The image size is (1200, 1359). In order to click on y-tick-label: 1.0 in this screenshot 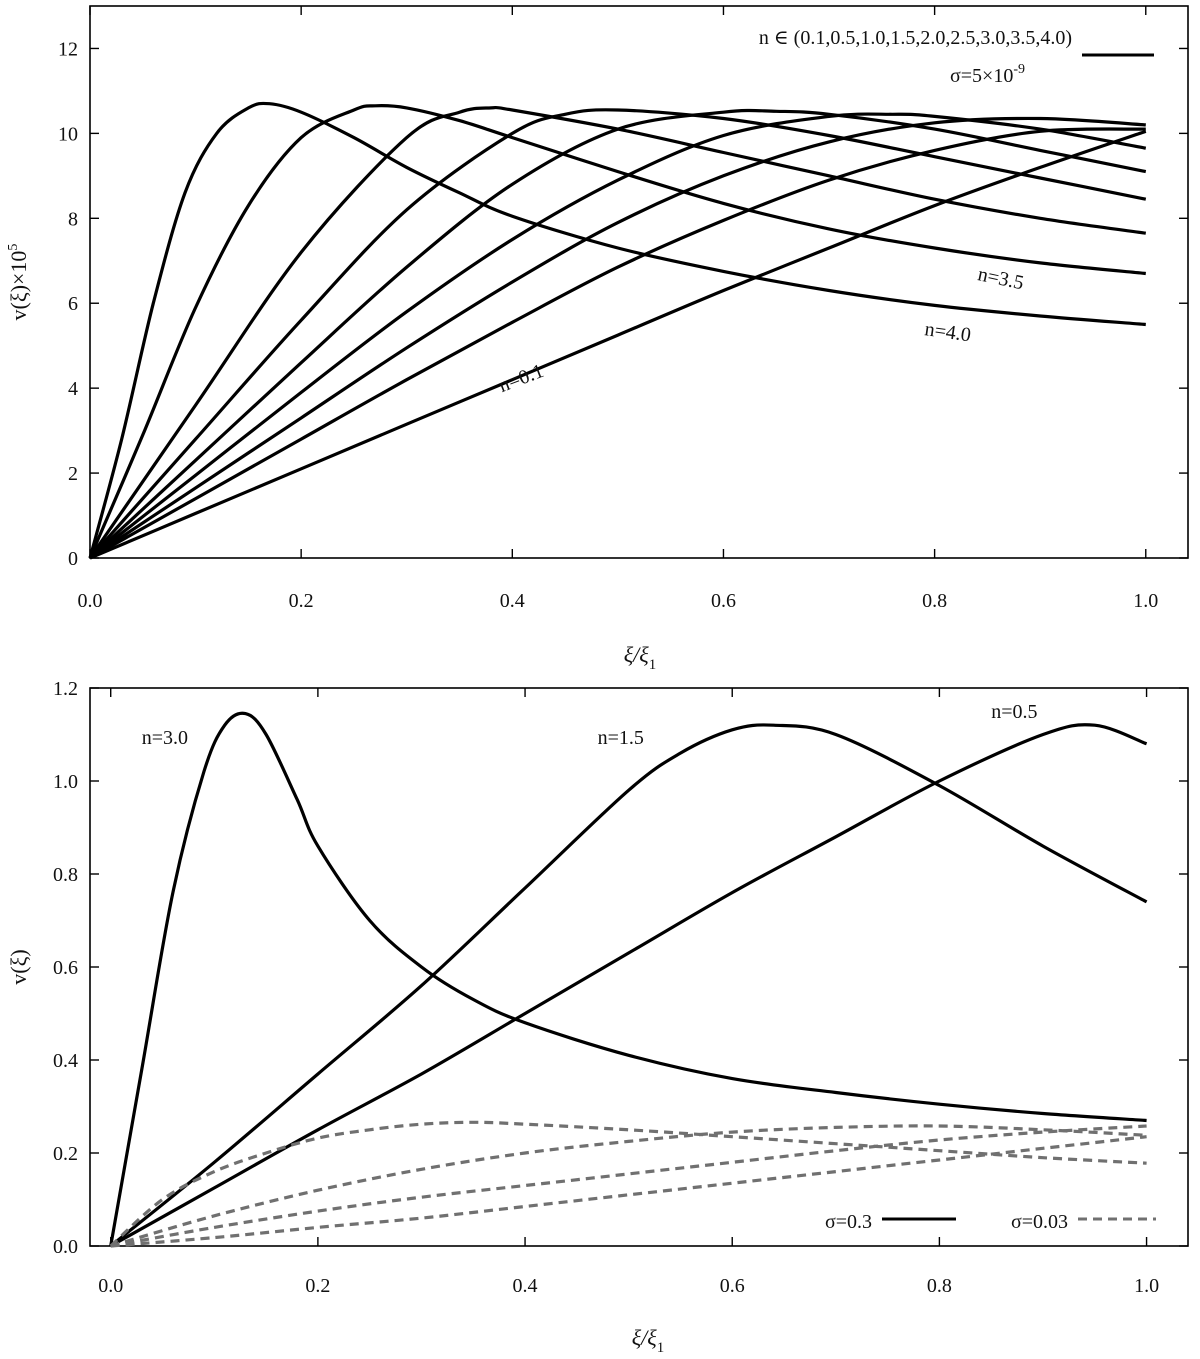, I will do `click(65, 782)`.